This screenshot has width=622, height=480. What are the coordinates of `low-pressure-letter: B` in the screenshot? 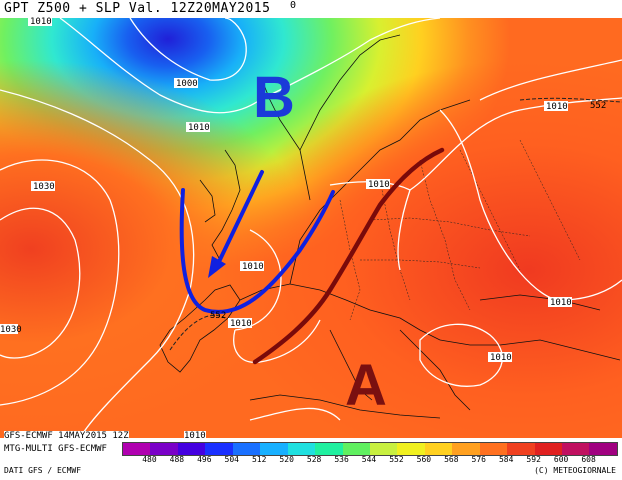 It's located at (274, 97).